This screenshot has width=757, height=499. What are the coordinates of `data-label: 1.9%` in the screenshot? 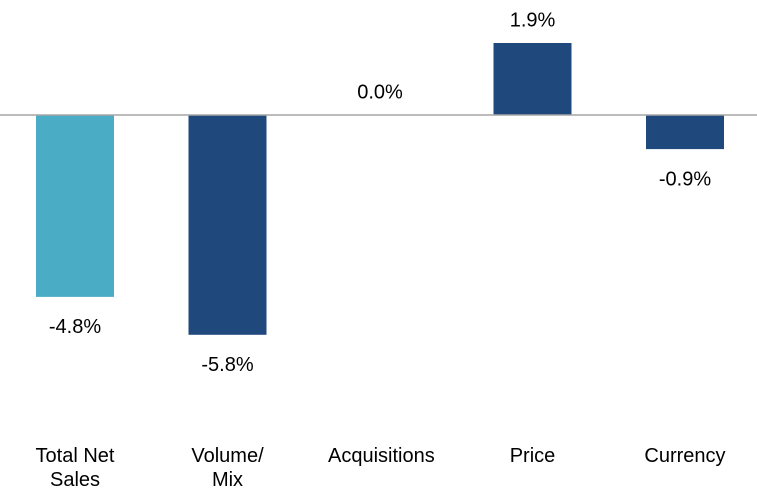 It's located at (533, 20).